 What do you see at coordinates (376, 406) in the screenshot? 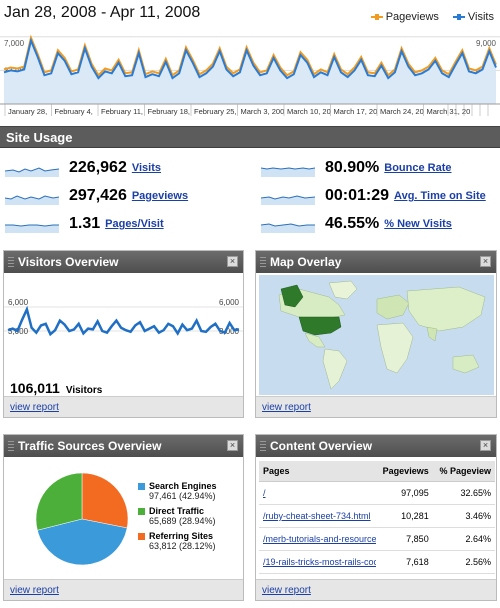
I see `map-overlay-footer: view report` at bounding box center [376, 406].